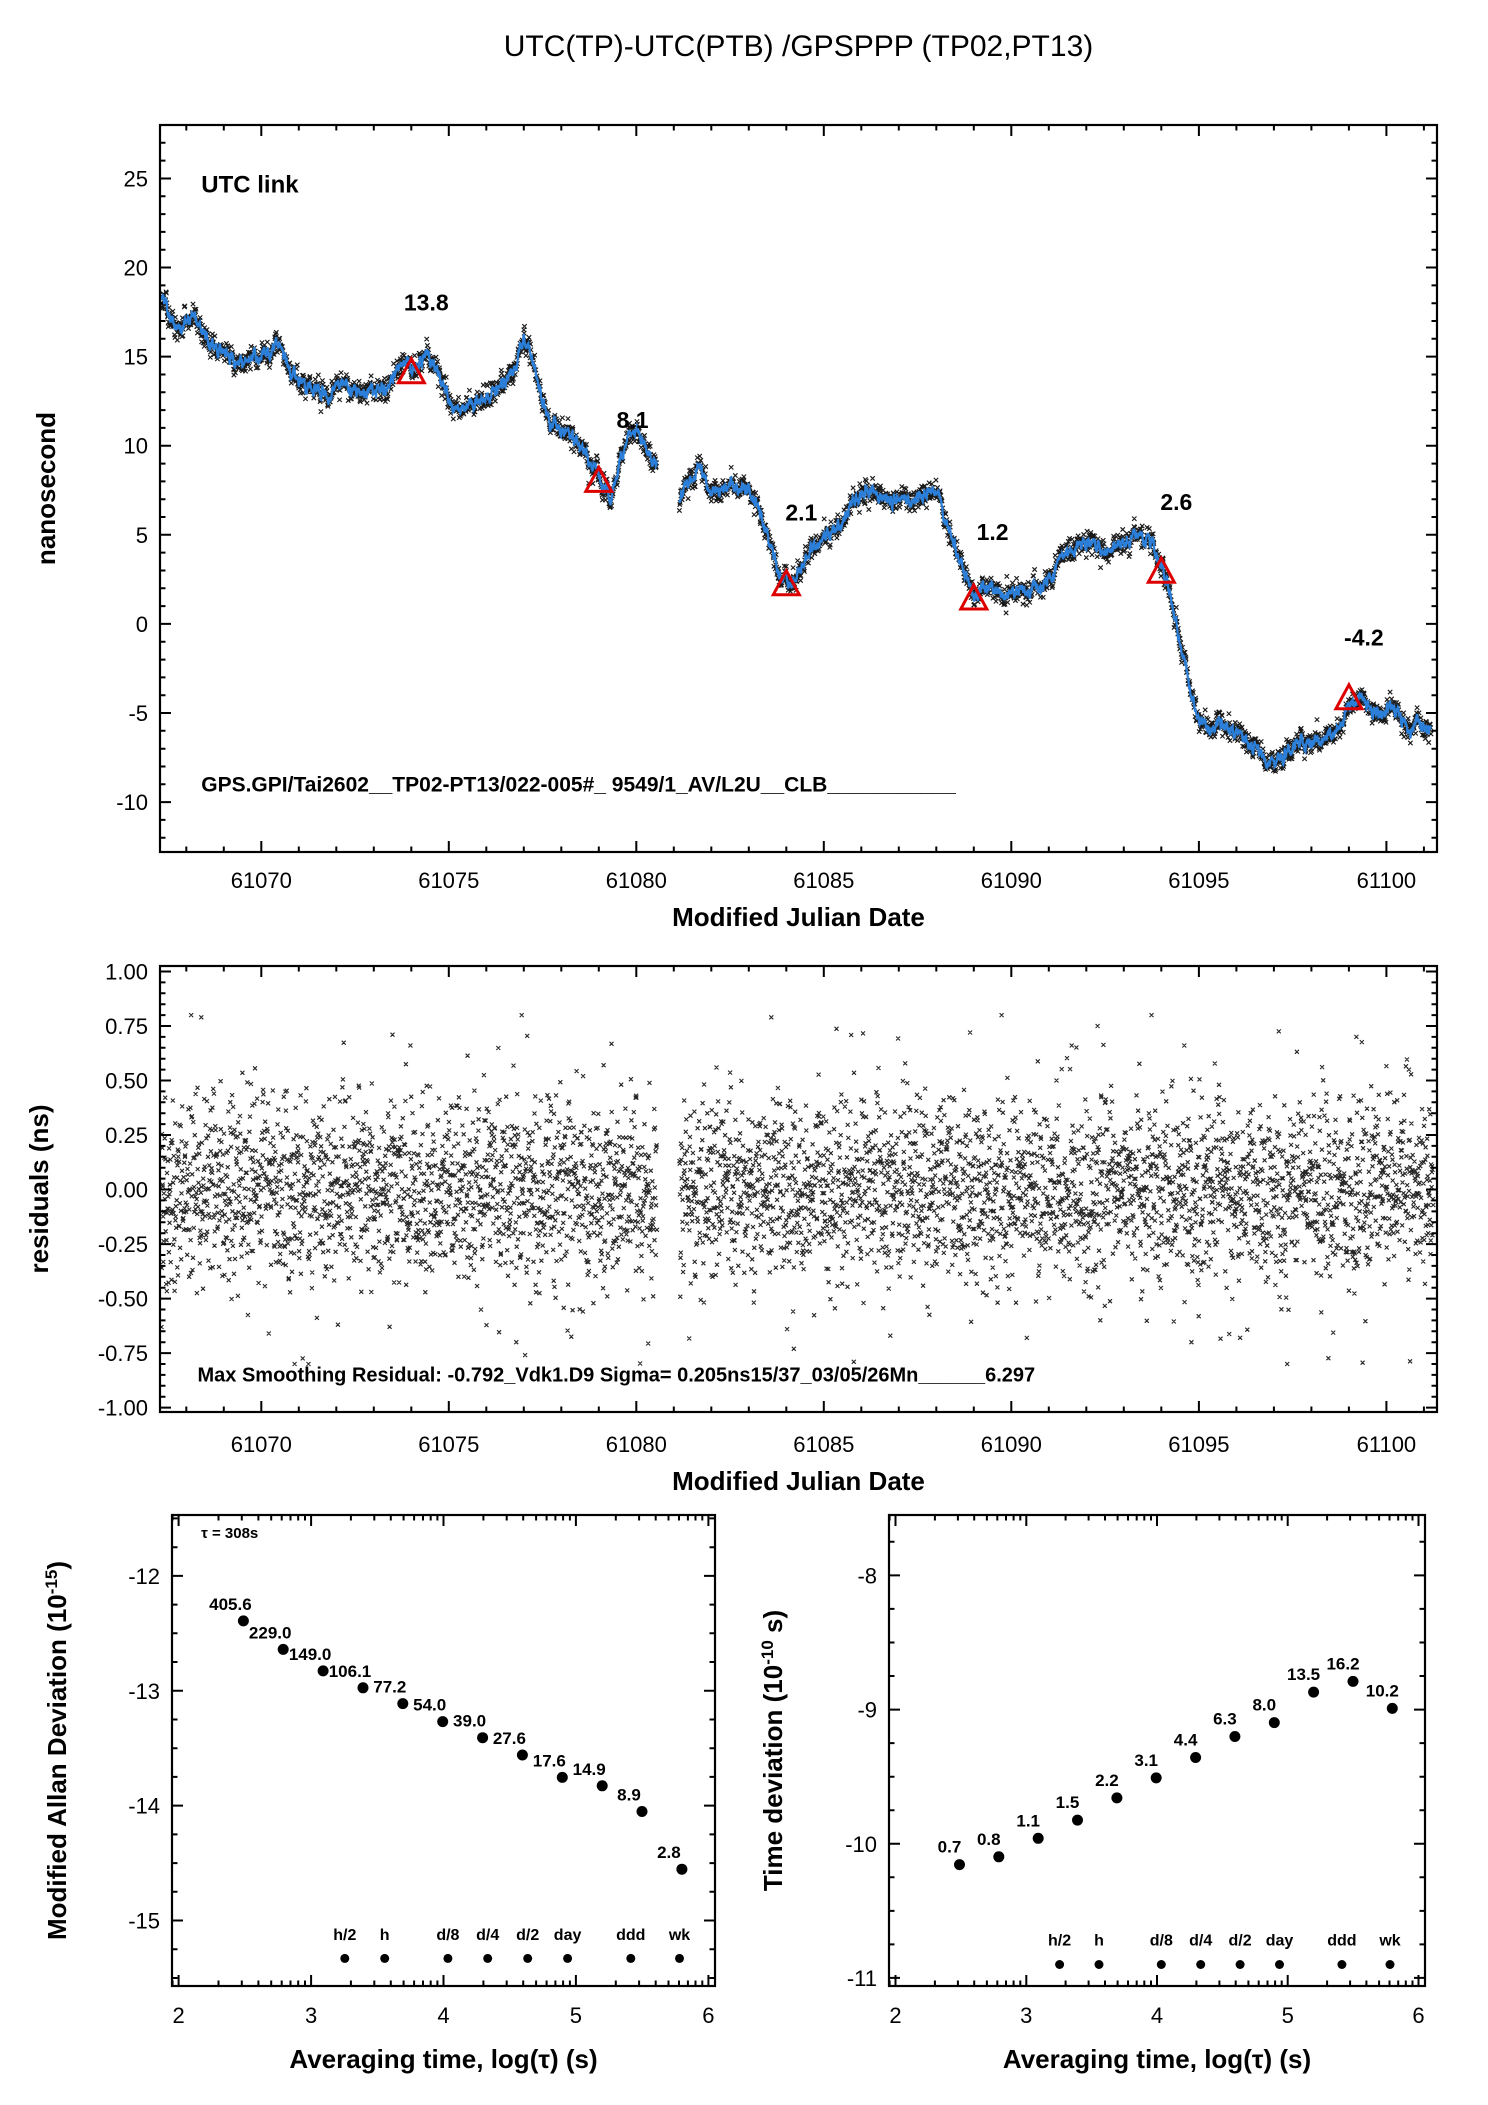 This screenshot has width=1488, height=2105. Describe the element at coordinates (123, 1408) in the screenshot. I see `y-tick-label: -1.00` at that location.